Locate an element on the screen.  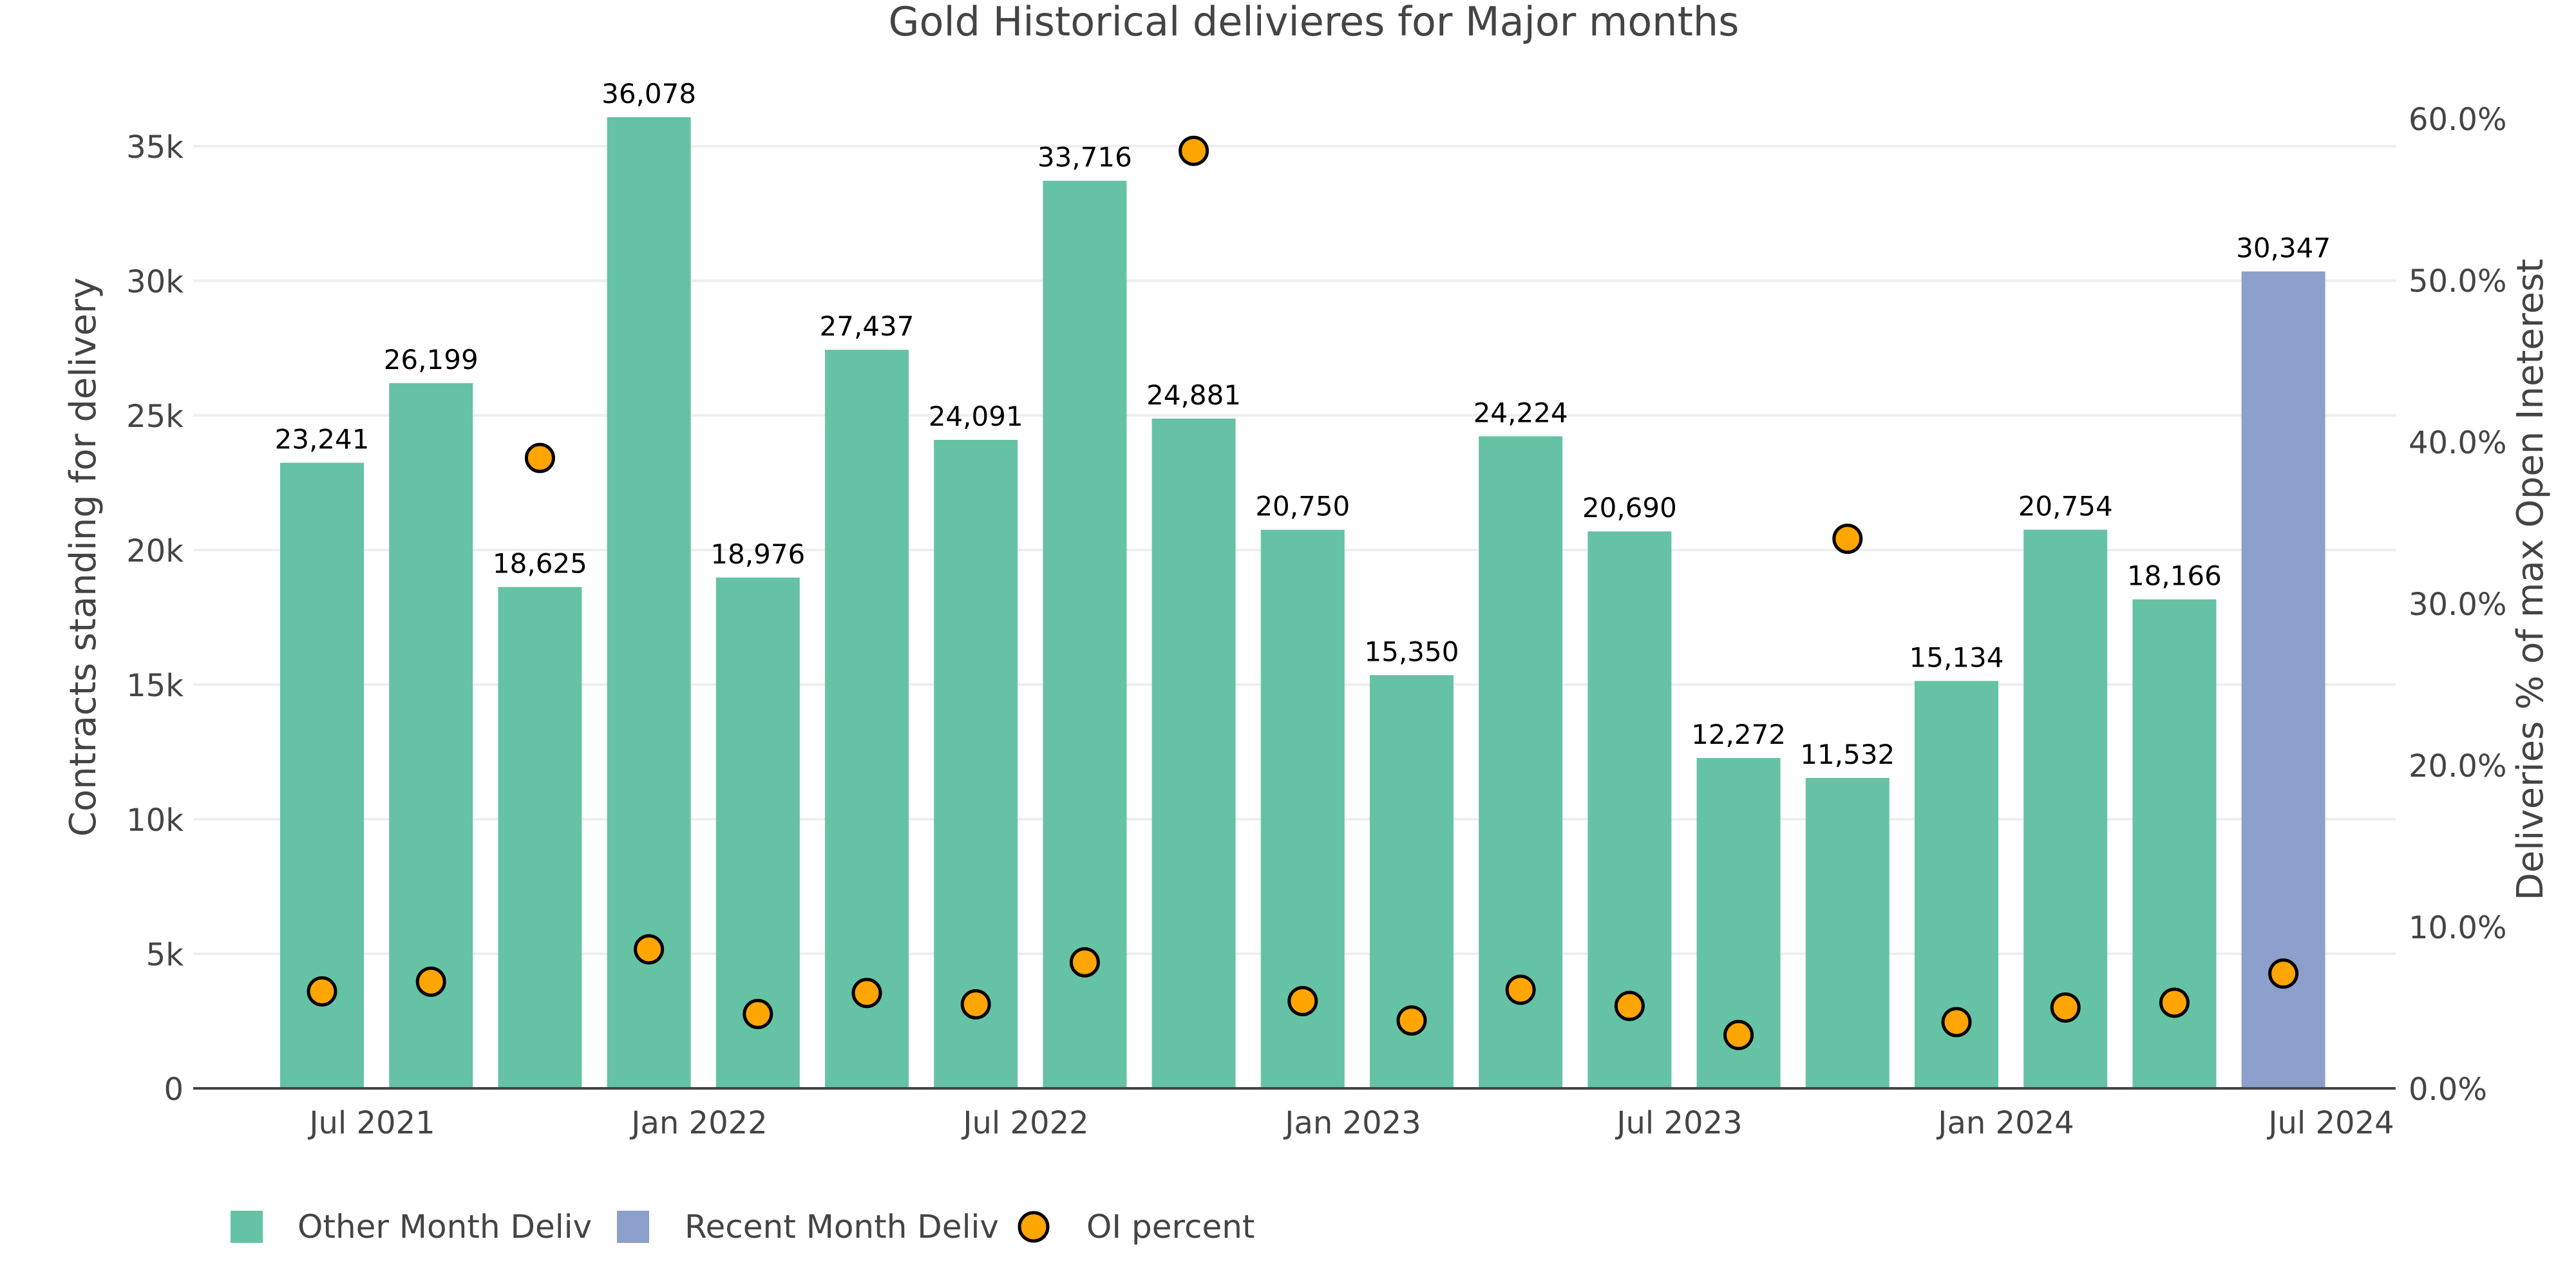
bar-value-label: 23,241 is located at coordinates (322, 439).